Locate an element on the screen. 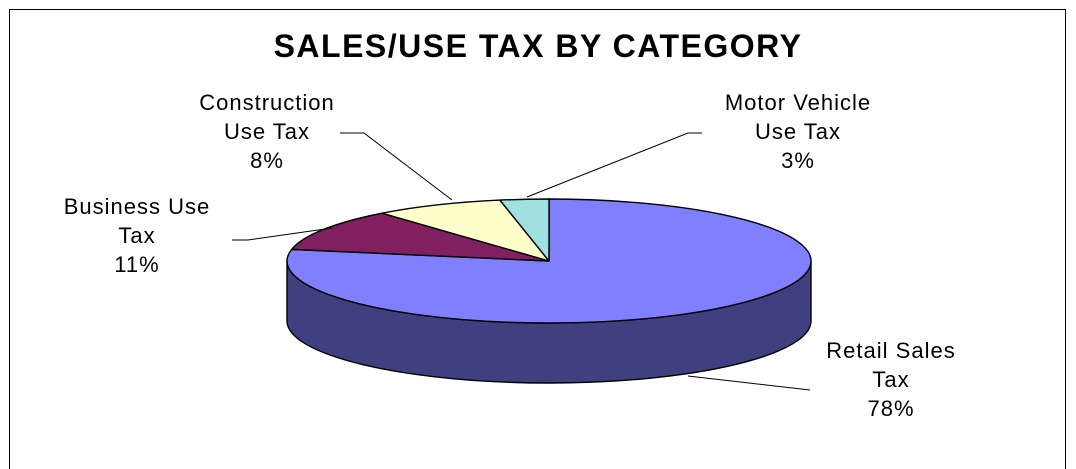 Image resolution: width=1076 pixels, height=469 pixels. slice-label-retail-sales-tax: Retail Sales Tax 78% is located at coordinates (891, 379).